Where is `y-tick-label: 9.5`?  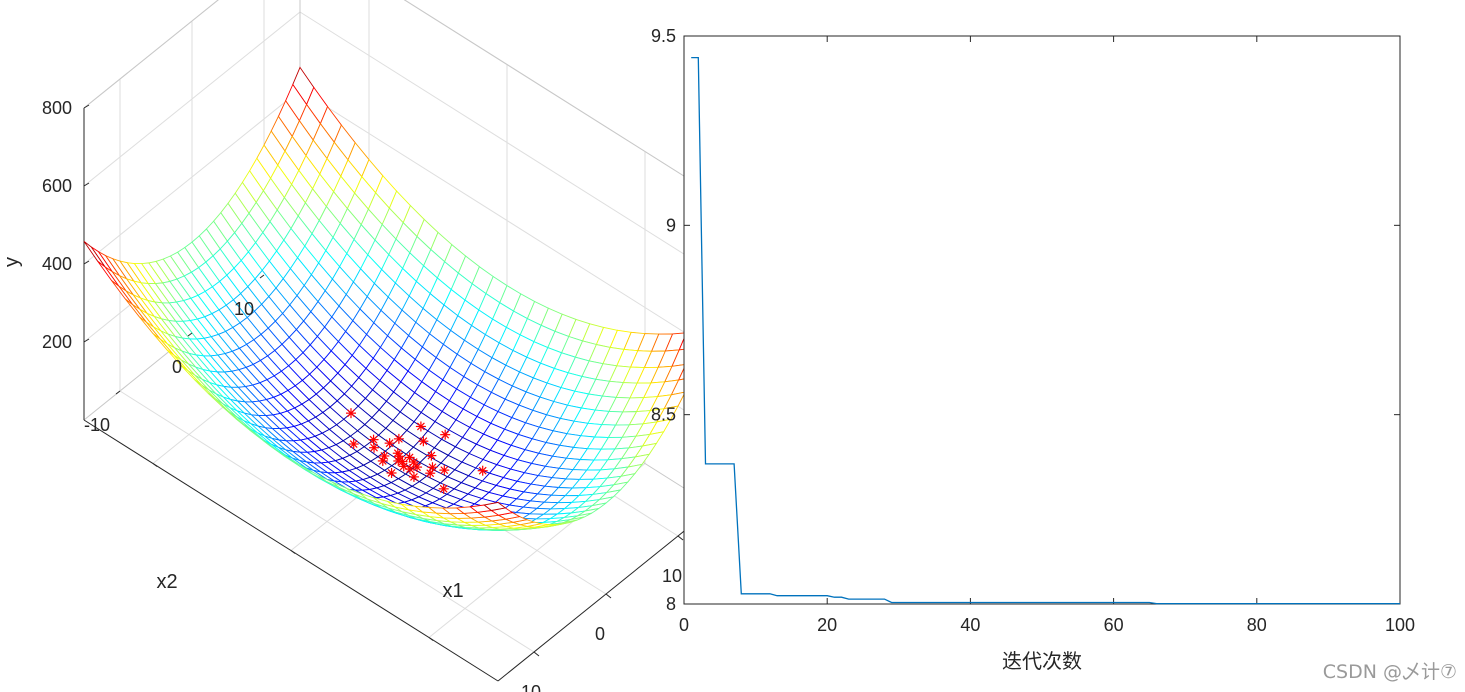 y-tick-label: 9.5 is located at coordinates (663, 36).